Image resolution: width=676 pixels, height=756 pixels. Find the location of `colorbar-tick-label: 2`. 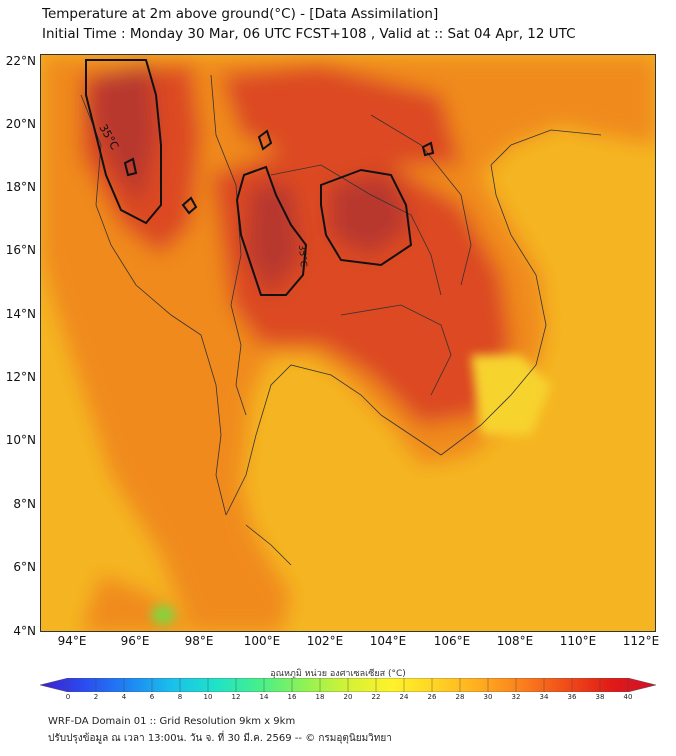

colorbar-tick-label: 2 is located at coordinates (96, 697).